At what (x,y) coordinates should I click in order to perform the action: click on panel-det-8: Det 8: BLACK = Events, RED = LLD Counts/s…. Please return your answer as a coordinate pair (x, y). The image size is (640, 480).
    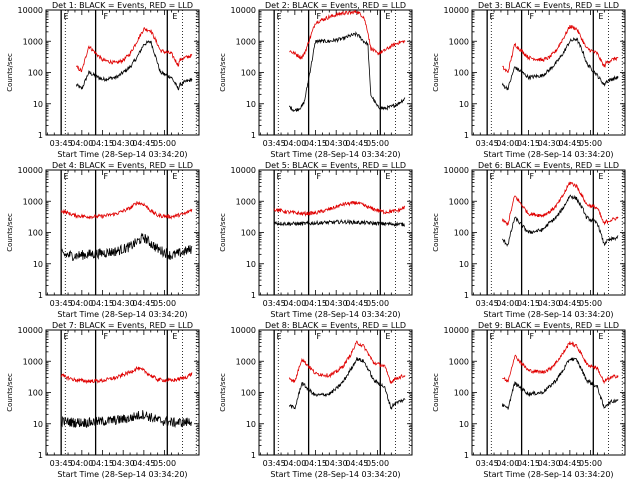
    Looking at the image, I should click on (316, 400).